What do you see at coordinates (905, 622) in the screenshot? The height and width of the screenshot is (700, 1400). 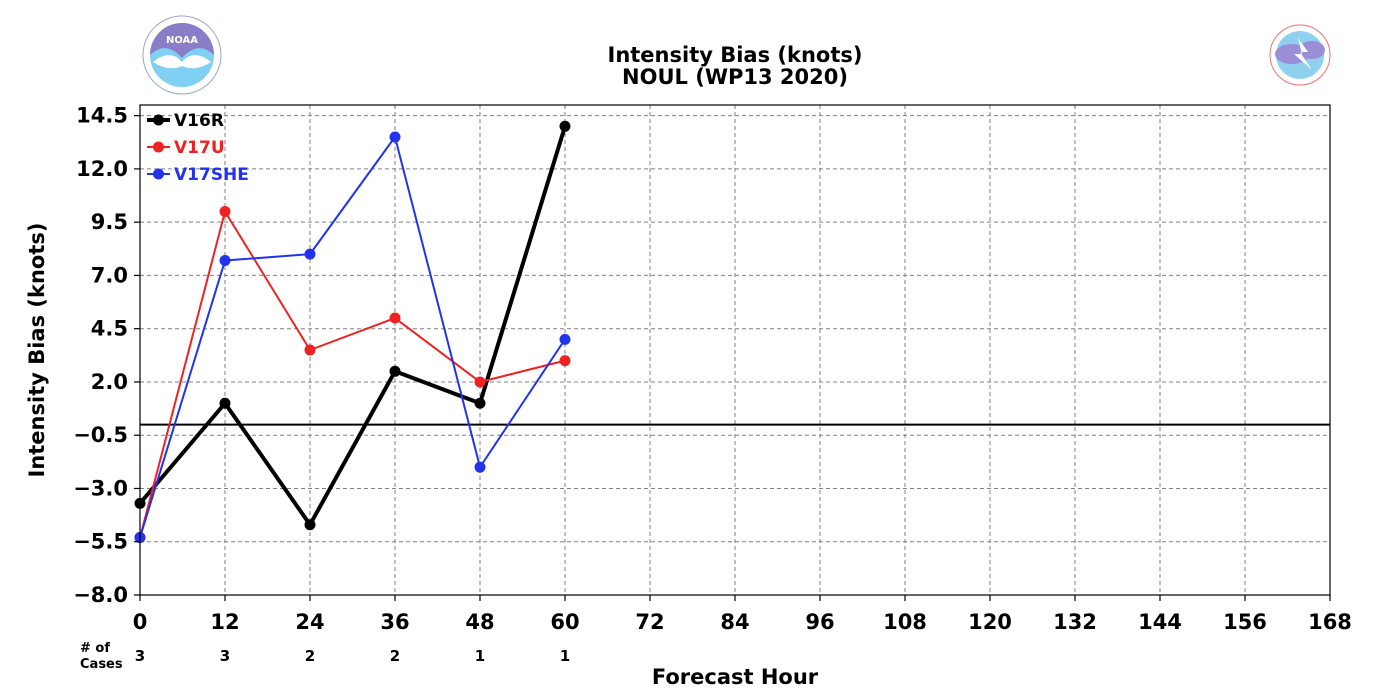 I see `x-tick-label: 108` at bounding box center [905, 622].